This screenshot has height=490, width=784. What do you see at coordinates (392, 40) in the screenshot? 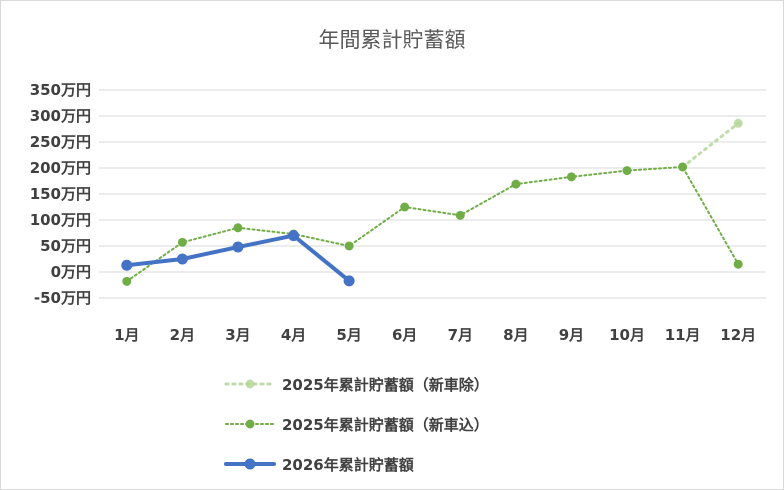
I see `chart-title: 年間累計貯蓄額` at bounding box center [392, 40].